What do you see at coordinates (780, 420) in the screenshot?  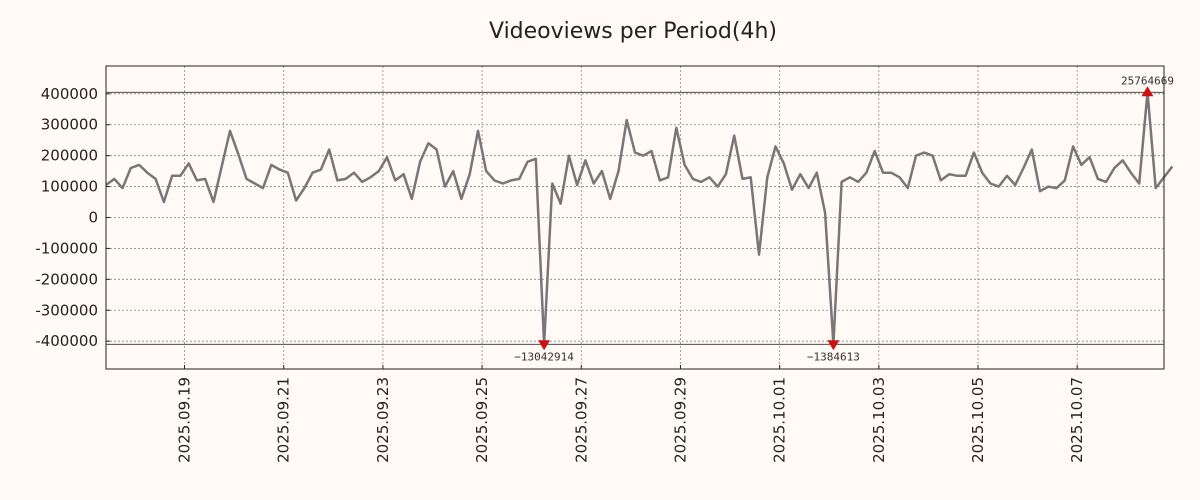 I see `x-tick-label: 2025.10.01` at bounding box center [780, 420].